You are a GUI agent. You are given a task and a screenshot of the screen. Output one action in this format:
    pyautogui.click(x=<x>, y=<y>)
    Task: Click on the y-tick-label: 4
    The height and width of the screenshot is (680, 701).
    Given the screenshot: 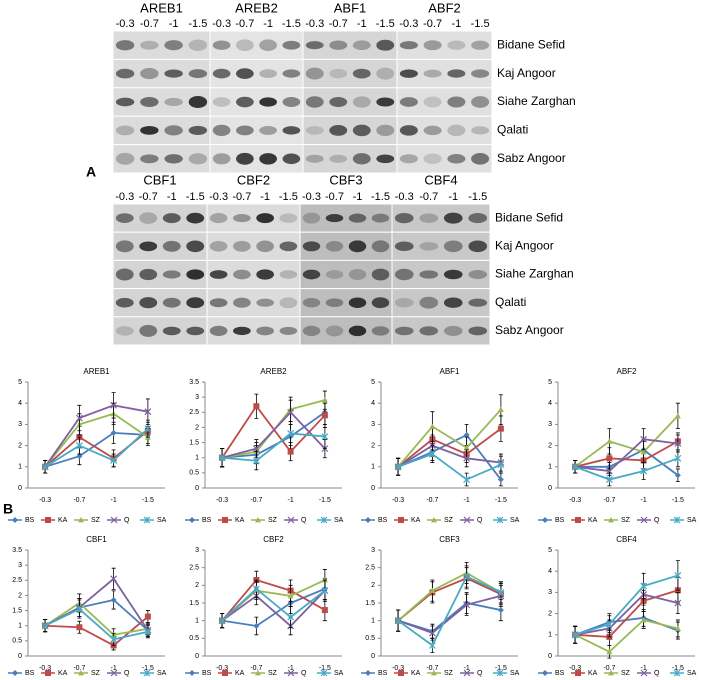 What is the action you would take?
    pyautogui.click(x=550, y=571)
    